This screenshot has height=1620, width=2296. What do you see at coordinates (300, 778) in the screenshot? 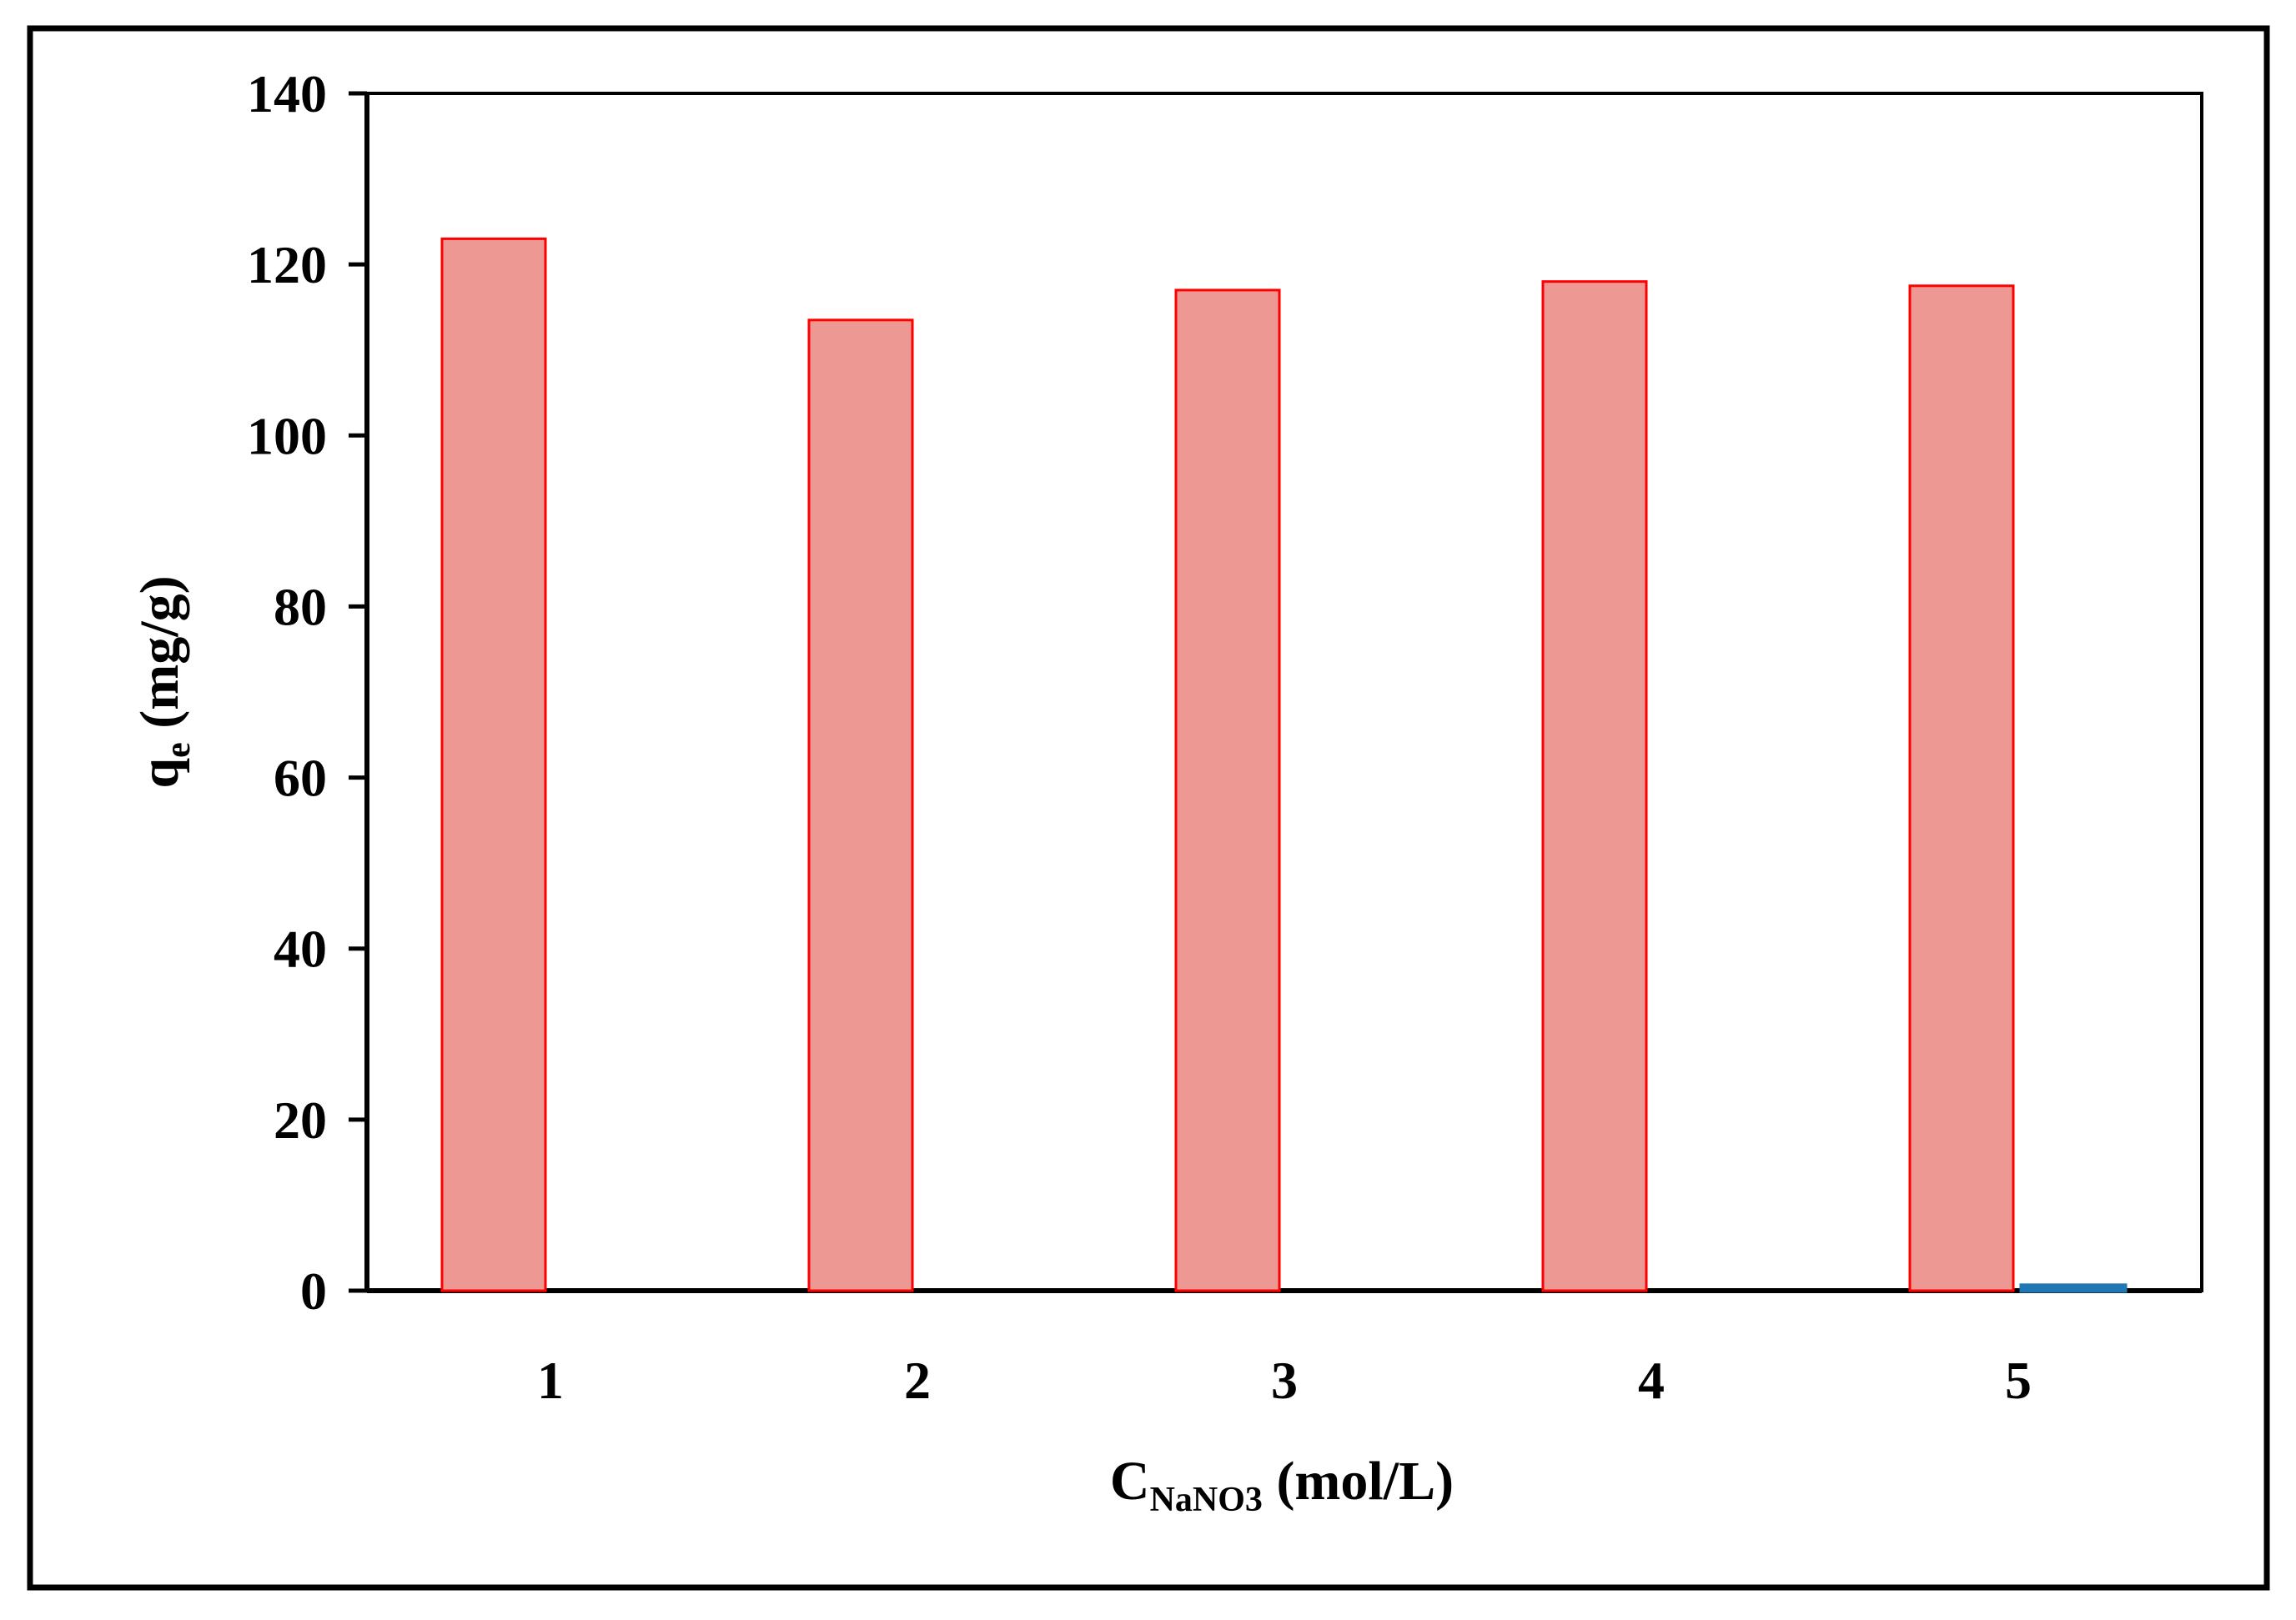
I see `y-tick-label: 60` at bounding box center [300, 778].